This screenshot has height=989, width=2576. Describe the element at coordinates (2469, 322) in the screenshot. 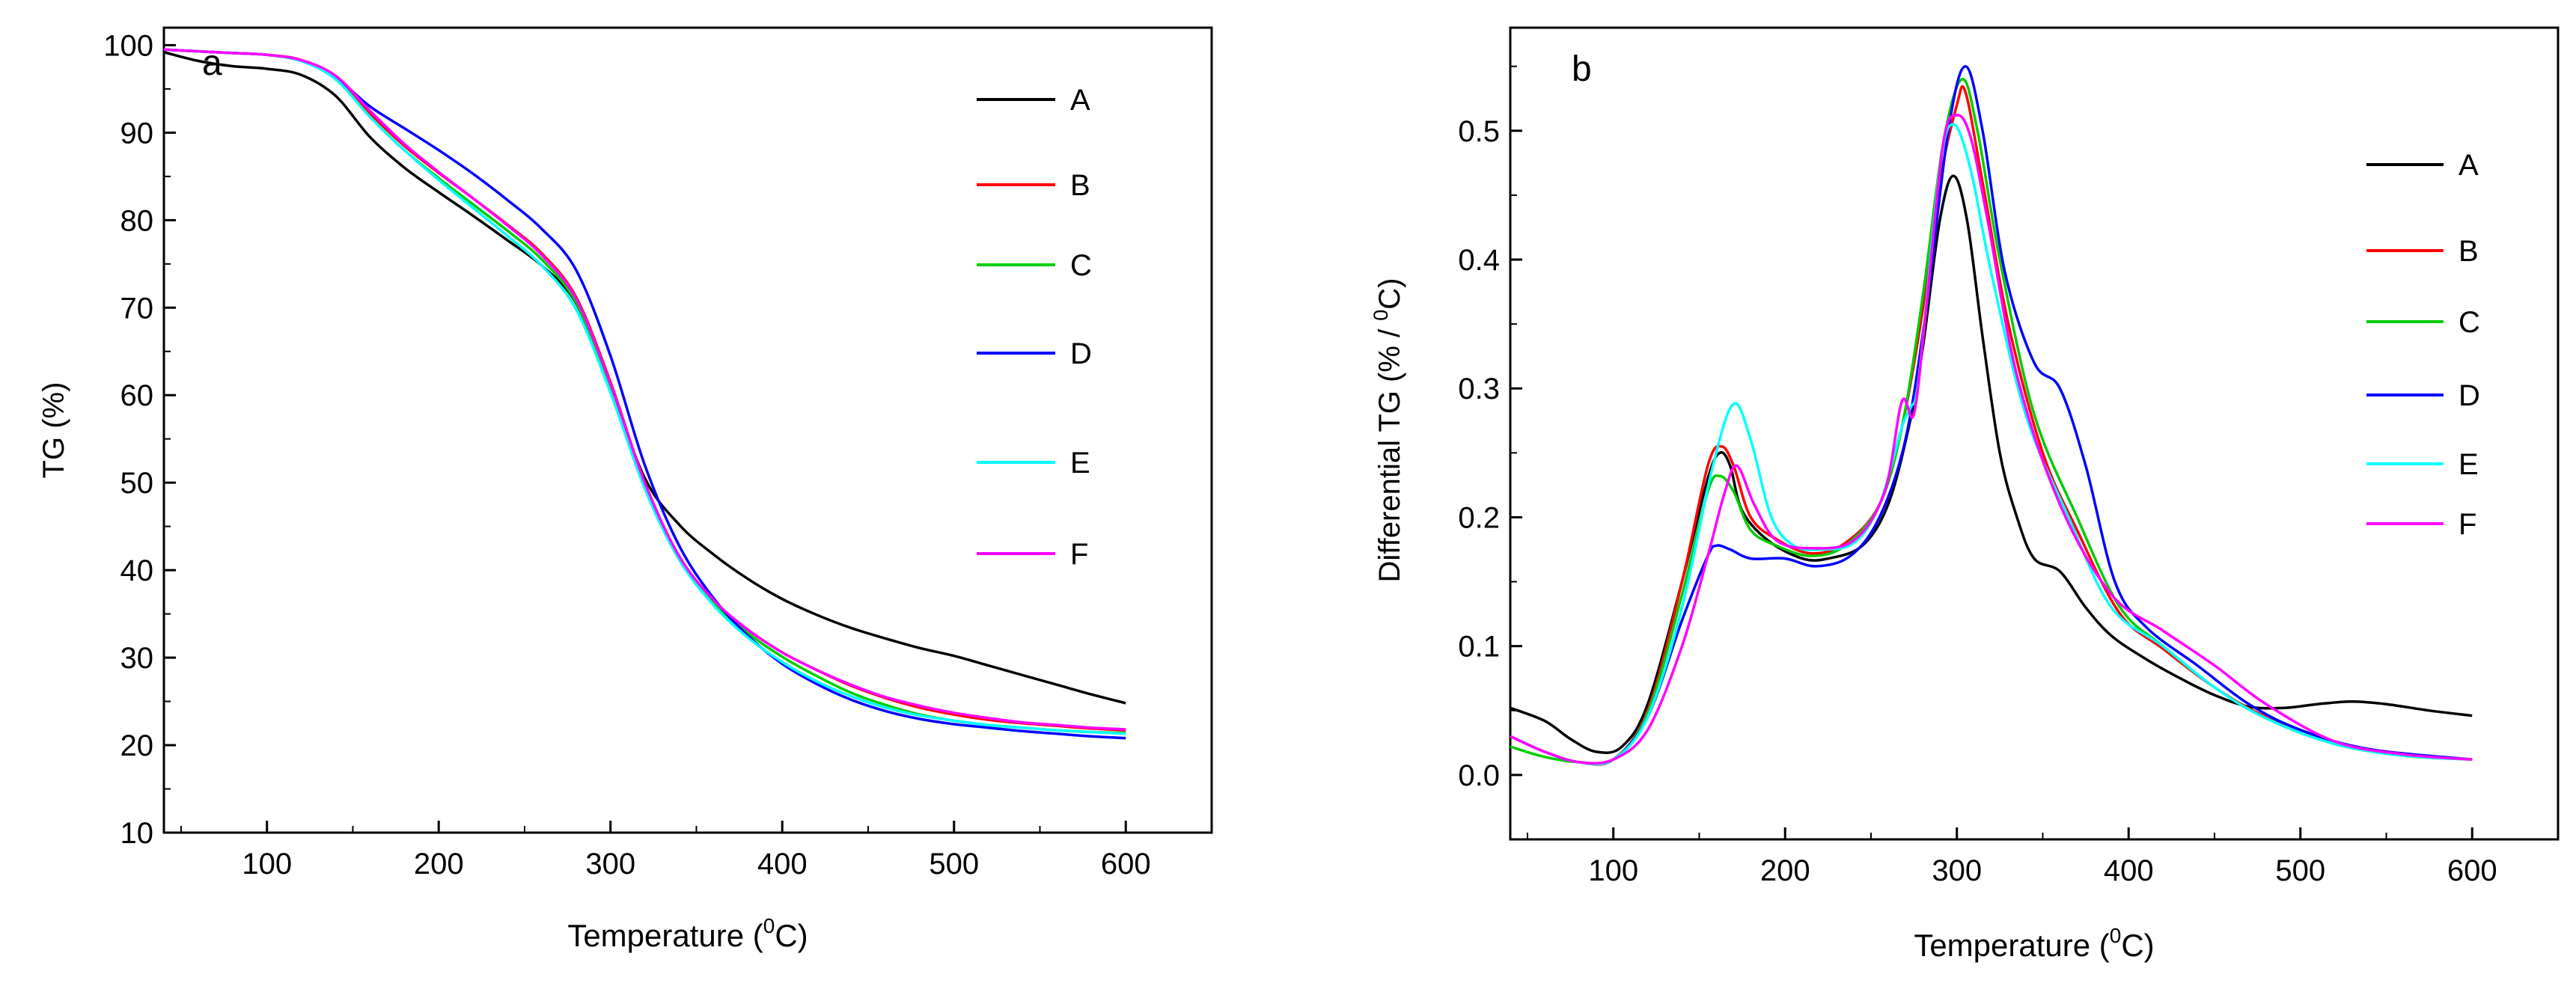

I see `legend-label-b-C: C` at that location.